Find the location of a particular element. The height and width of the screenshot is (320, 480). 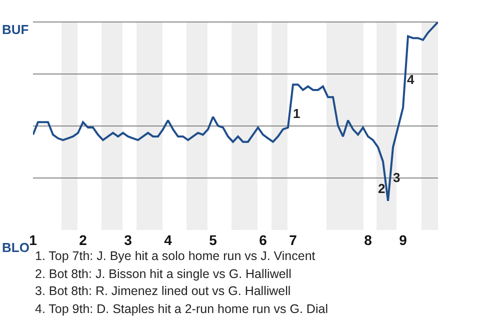

x-tick-label: 4 is located at coordinates (168, 240).